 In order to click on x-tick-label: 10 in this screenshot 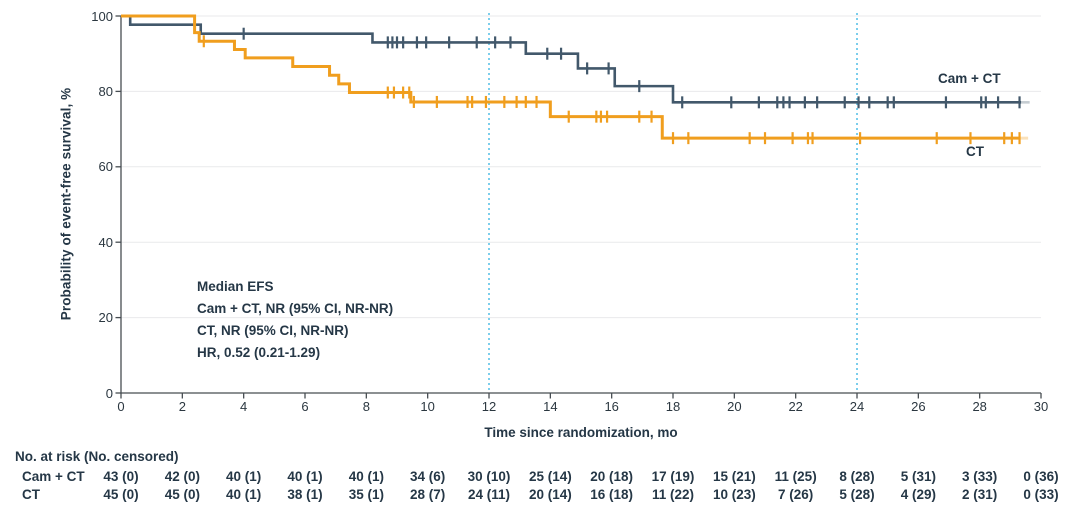, I will do `click(427, 406)`.